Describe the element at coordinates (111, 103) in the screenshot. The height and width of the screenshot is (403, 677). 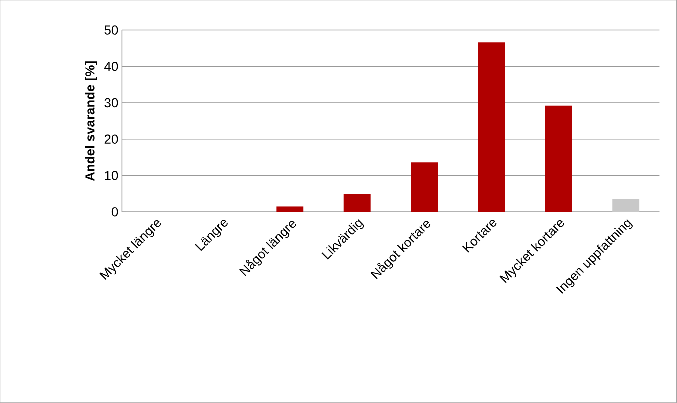
I see `y-tick-label: 30` at that location.